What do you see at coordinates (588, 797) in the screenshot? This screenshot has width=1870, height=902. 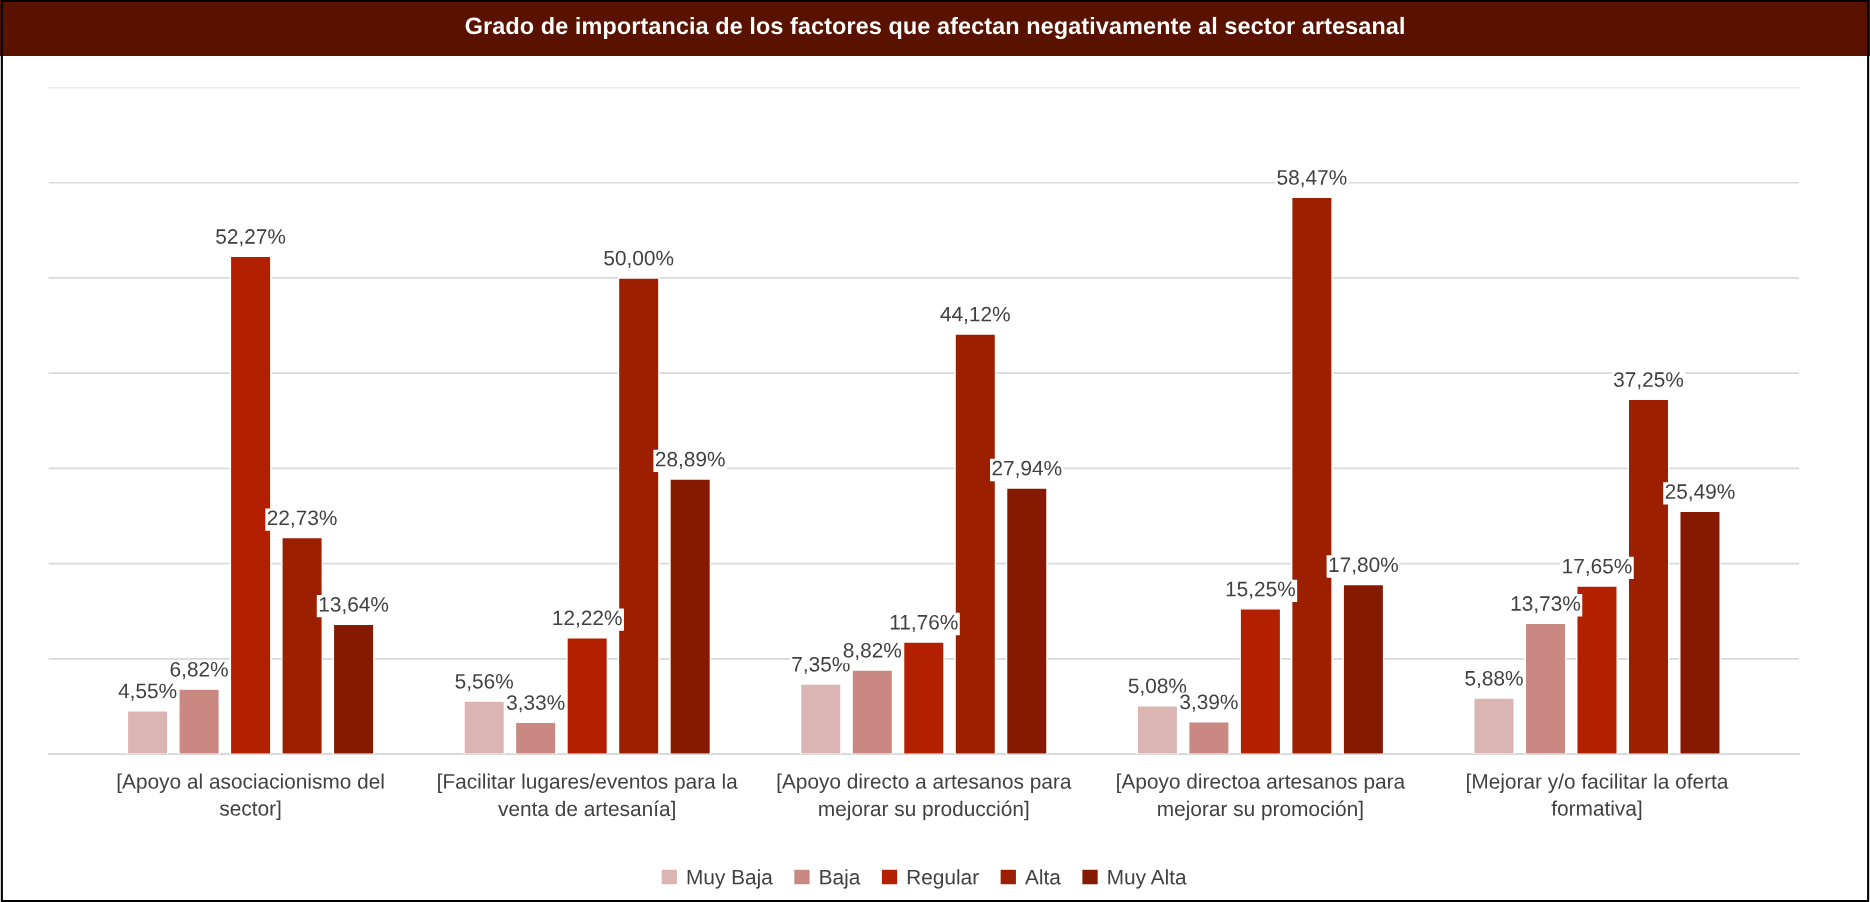 I see `x-tick-label: [Facilitar lugares/eventos para la venta de artesanía]` at bounding box center [588, 797].